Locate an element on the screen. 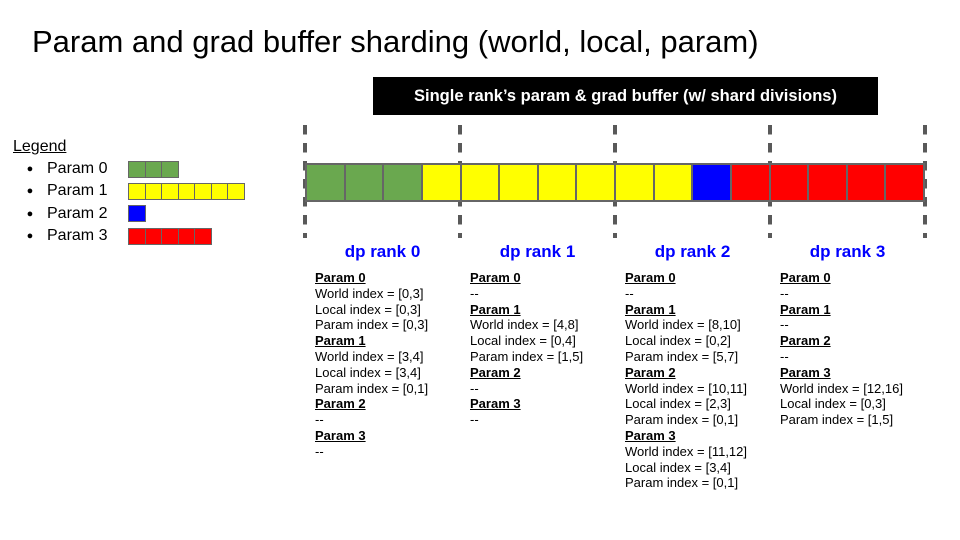 The image size is (960, 540). legend-item-label: Param 2 is located at coordinates (77, 213).